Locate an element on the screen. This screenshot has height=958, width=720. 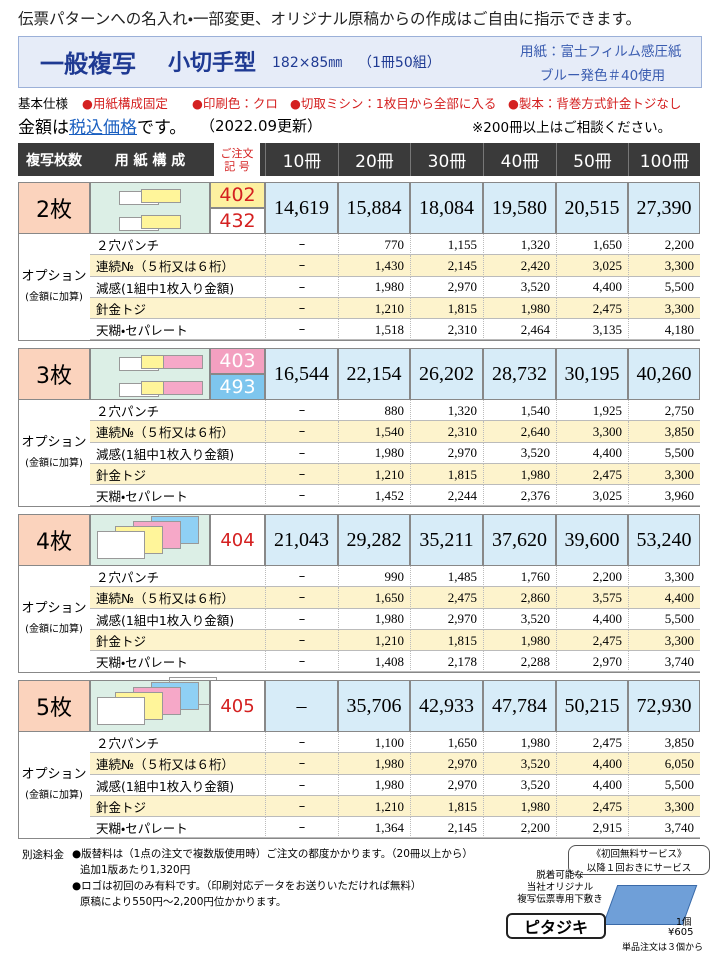
paper: ブルー発色＃40使用 is located at coordinates (603, 76).